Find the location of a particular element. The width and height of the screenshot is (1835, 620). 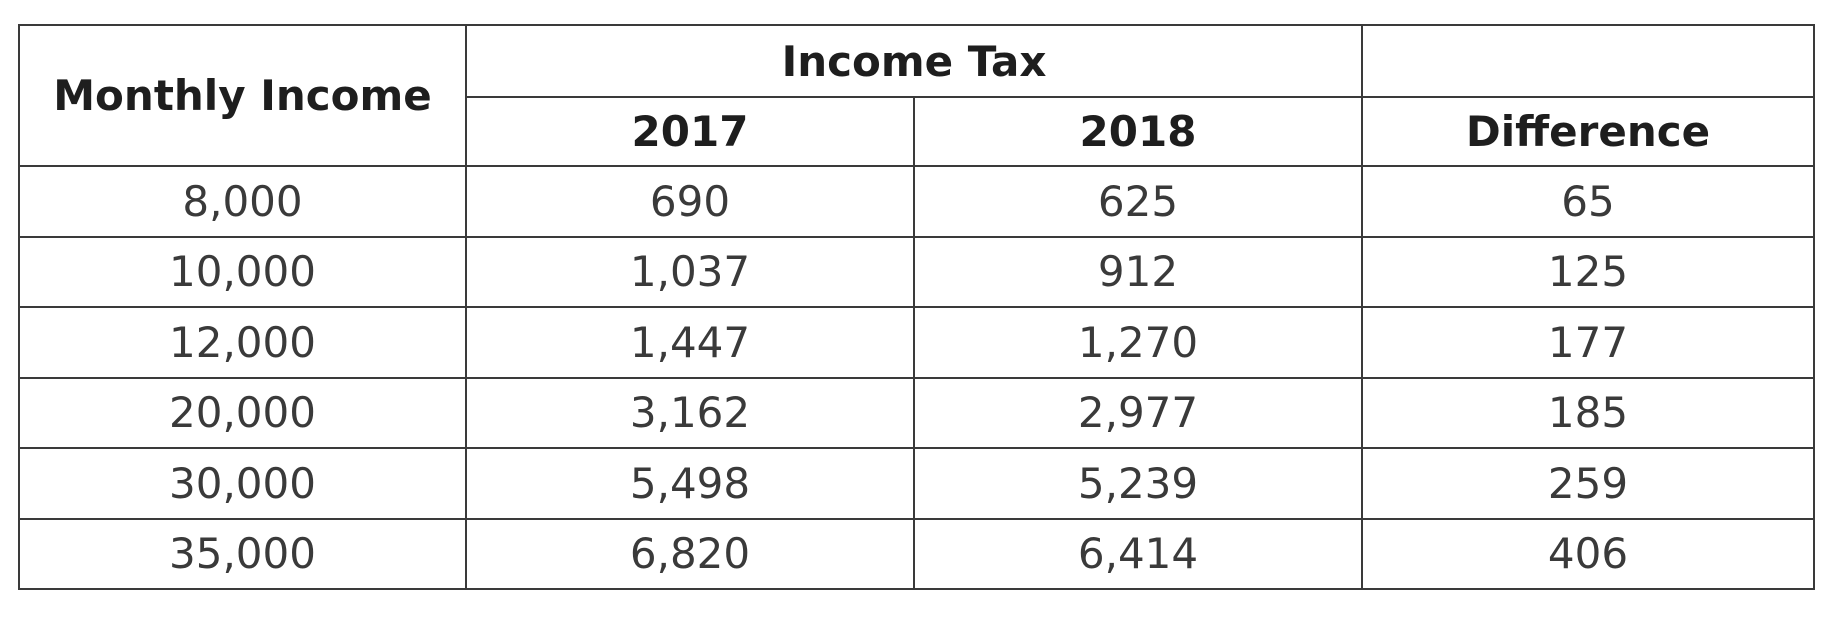

table-row: 20,000 3,162 2,977 185 is located at coordinates (917, 412).